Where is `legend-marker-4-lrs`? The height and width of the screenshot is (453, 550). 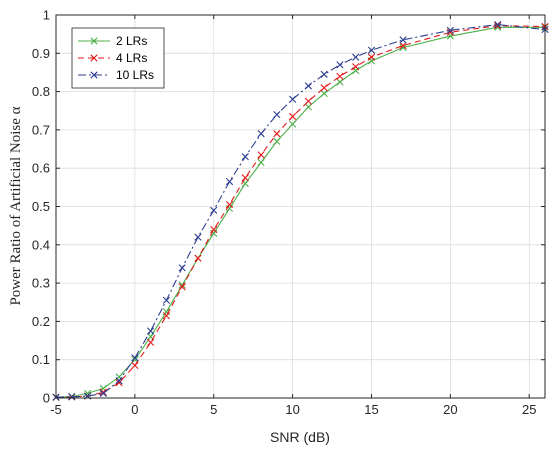 legend-marker-4-lrs is located at coordinates (94, 58).